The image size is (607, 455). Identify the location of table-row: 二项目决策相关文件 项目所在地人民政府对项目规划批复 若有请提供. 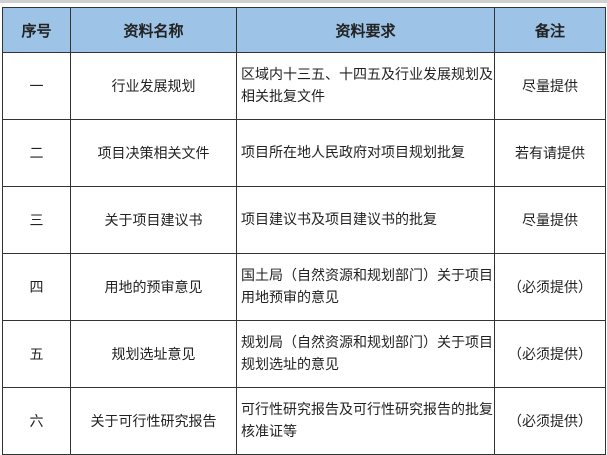
(304, 153).